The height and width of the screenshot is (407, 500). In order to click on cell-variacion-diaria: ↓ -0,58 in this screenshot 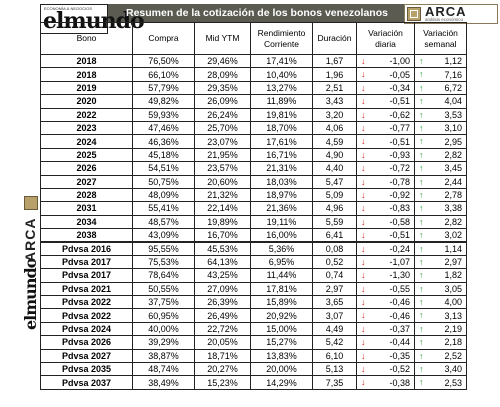, I will do `click(385, 222)`.